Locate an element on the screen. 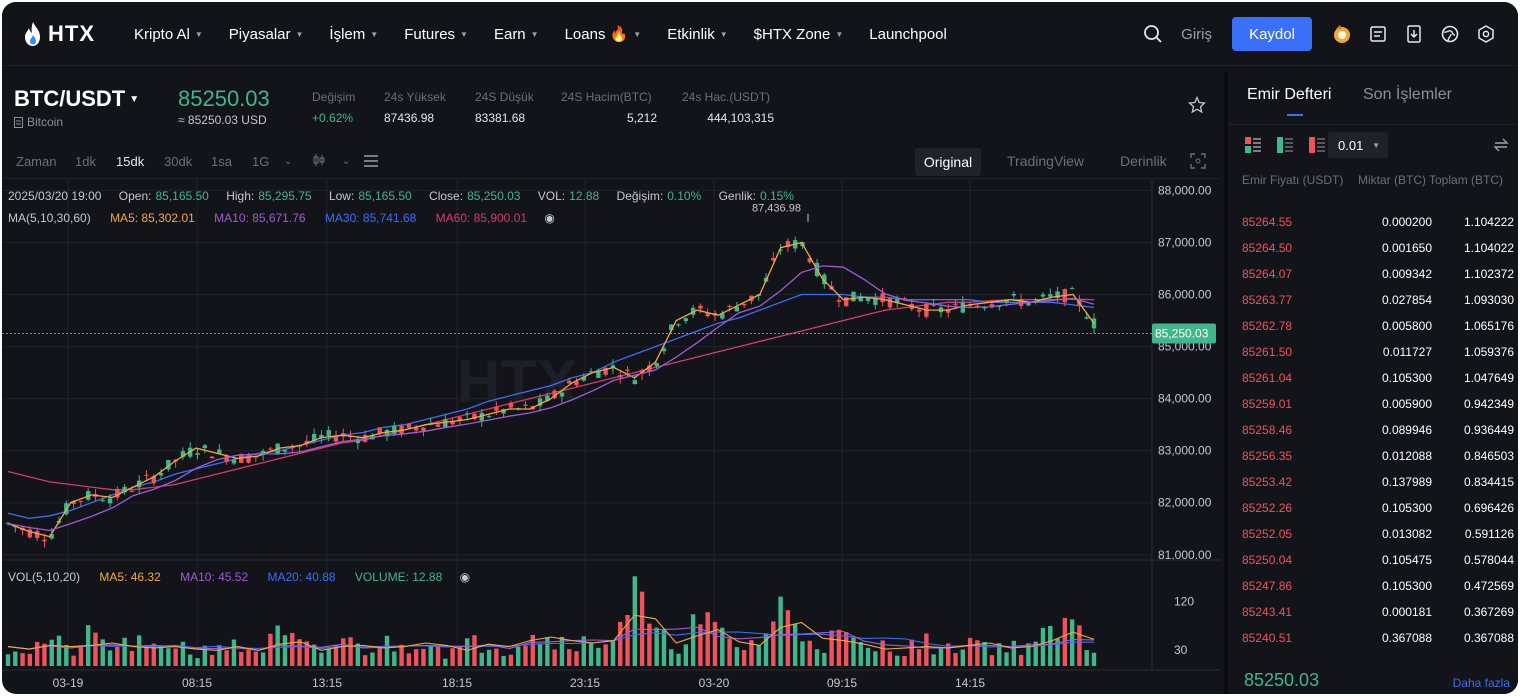 This screenshot has height=696, width=1520. nav-item-2: İşlem ▼ is located at coordinates (353, 34).